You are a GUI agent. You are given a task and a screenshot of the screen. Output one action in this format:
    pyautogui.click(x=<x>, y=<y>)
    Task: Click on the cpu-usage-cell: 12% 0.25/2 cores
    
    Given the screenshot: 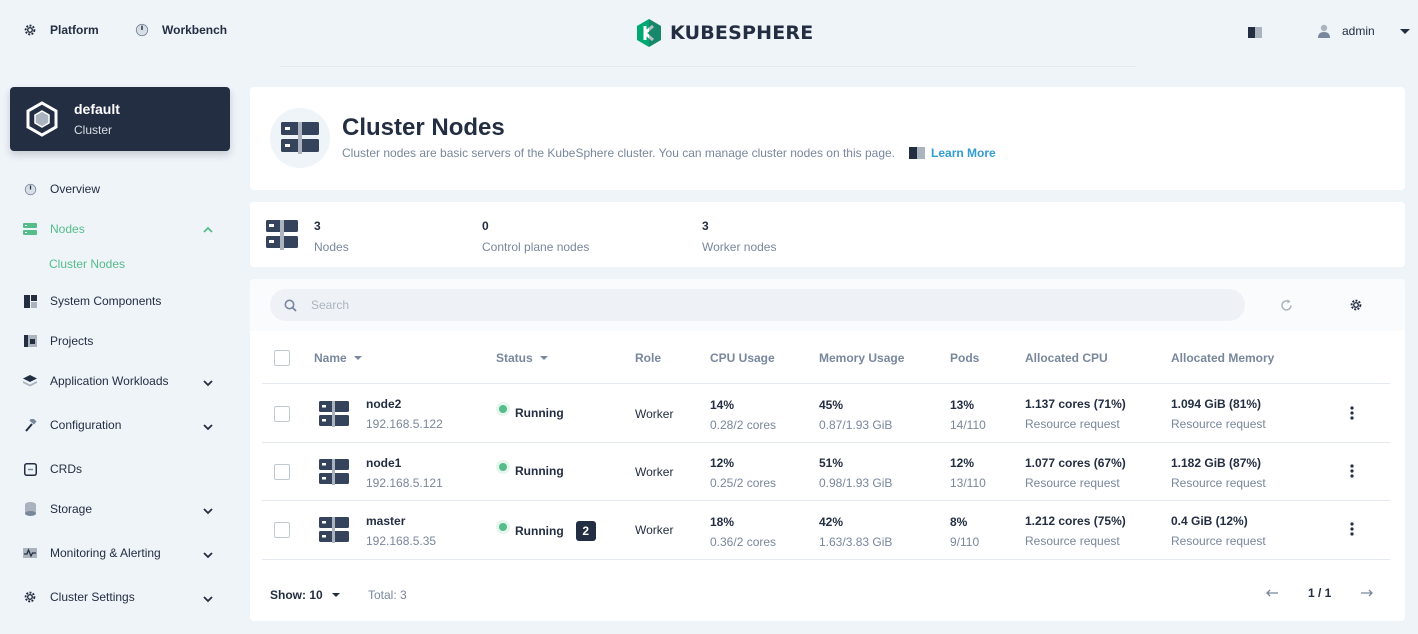 What is the action you would take?
    pyautogui.click(x=743, y=473)
    